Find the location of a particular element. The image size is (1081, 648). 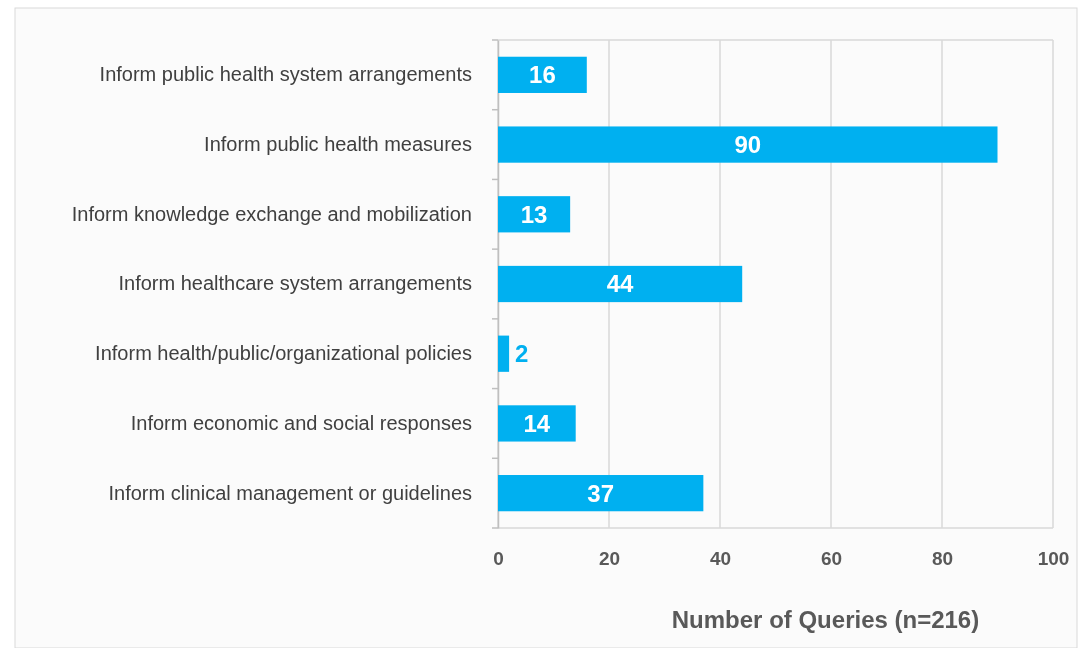

x-axis-title: Number of Queries (n=216) is located at coordinates (825, 619).